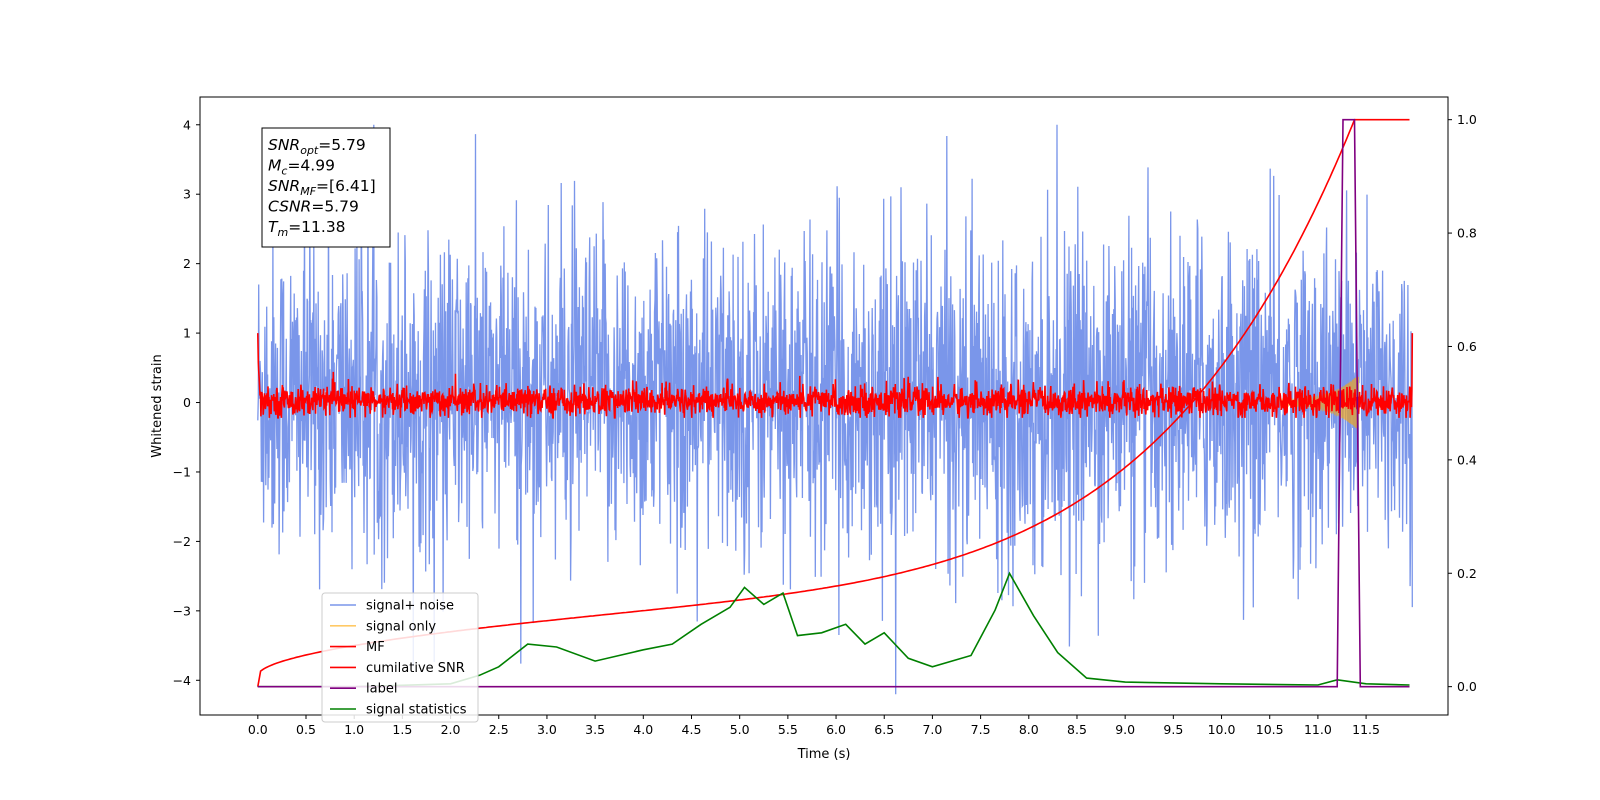 Image resolution: width=1600 pixels, height=800 pixels. What do you see at coordinates (402, 729) in the screenshot?
I see `x-tick-label: 1.5` at bounding box center [402, 729].